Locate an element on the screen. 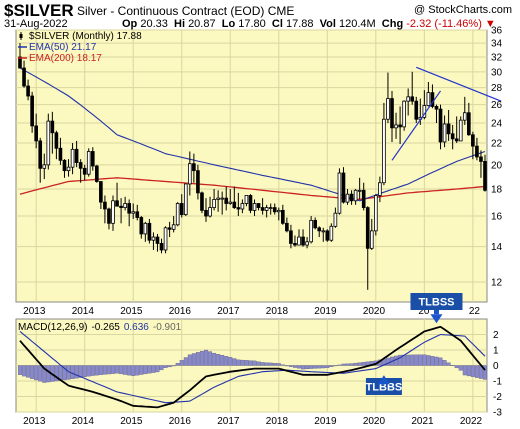  callout: TLBBS is located at coordinates (383, 385).